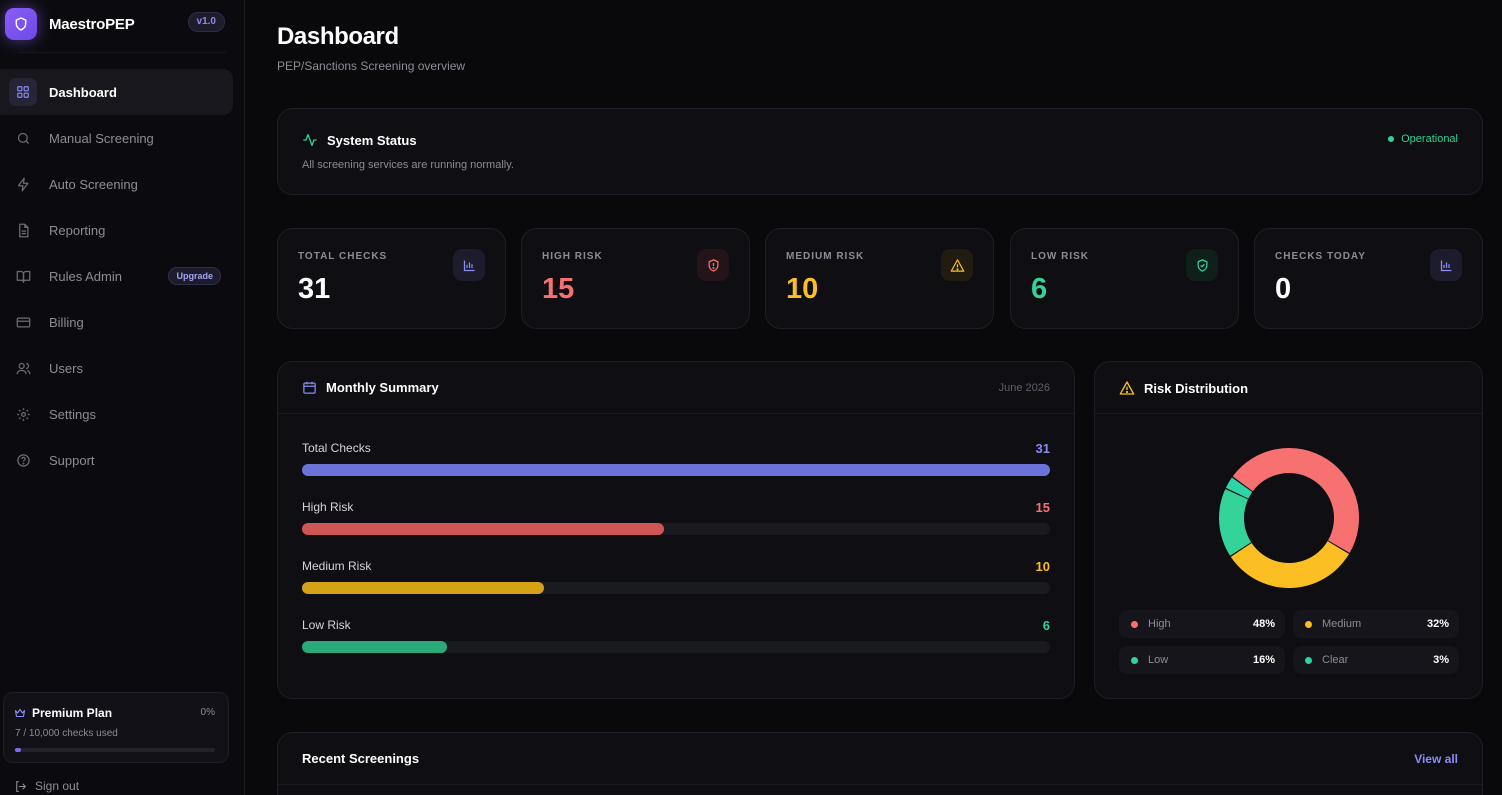  I want to click on sidebar-item-manual-screening: Manual Screening, so click(116, 138).